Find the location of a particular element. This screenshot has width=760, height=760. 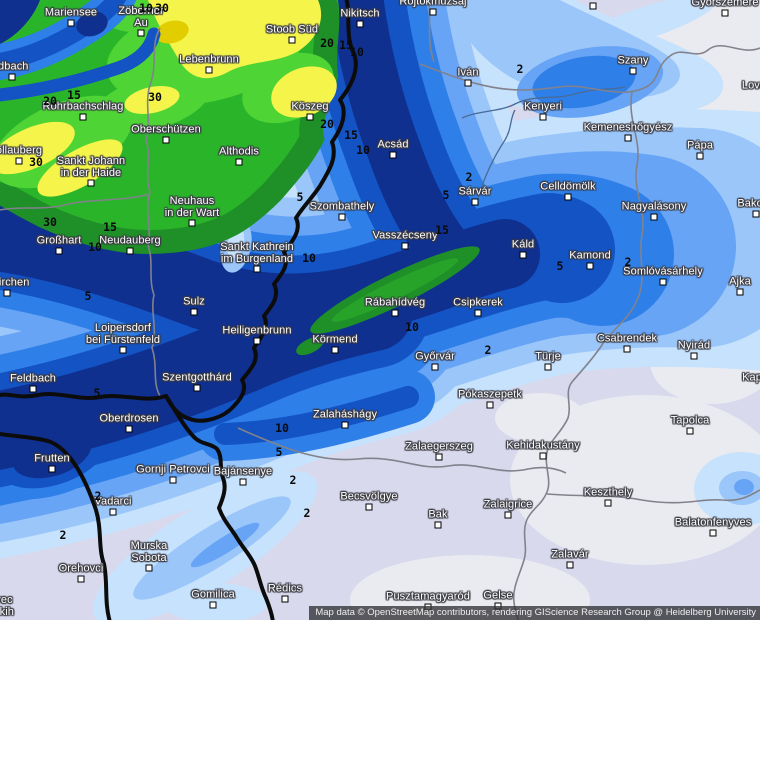

town-label: Loipersdorf bei Fürstenfeld is located at coordinates (123, 334).